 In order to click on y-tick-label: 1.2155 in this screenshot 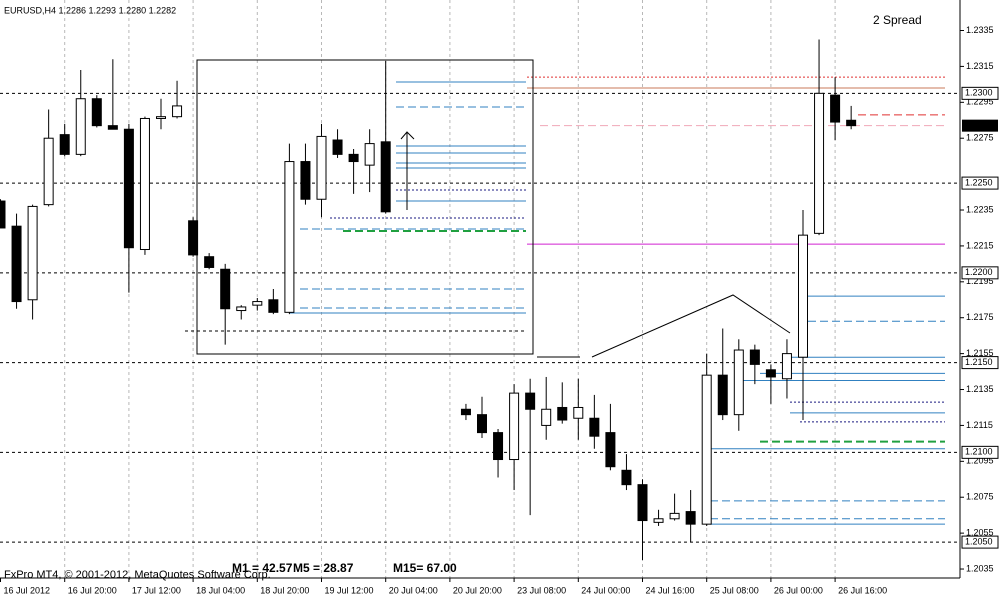, I will do `click(980, 353)`.